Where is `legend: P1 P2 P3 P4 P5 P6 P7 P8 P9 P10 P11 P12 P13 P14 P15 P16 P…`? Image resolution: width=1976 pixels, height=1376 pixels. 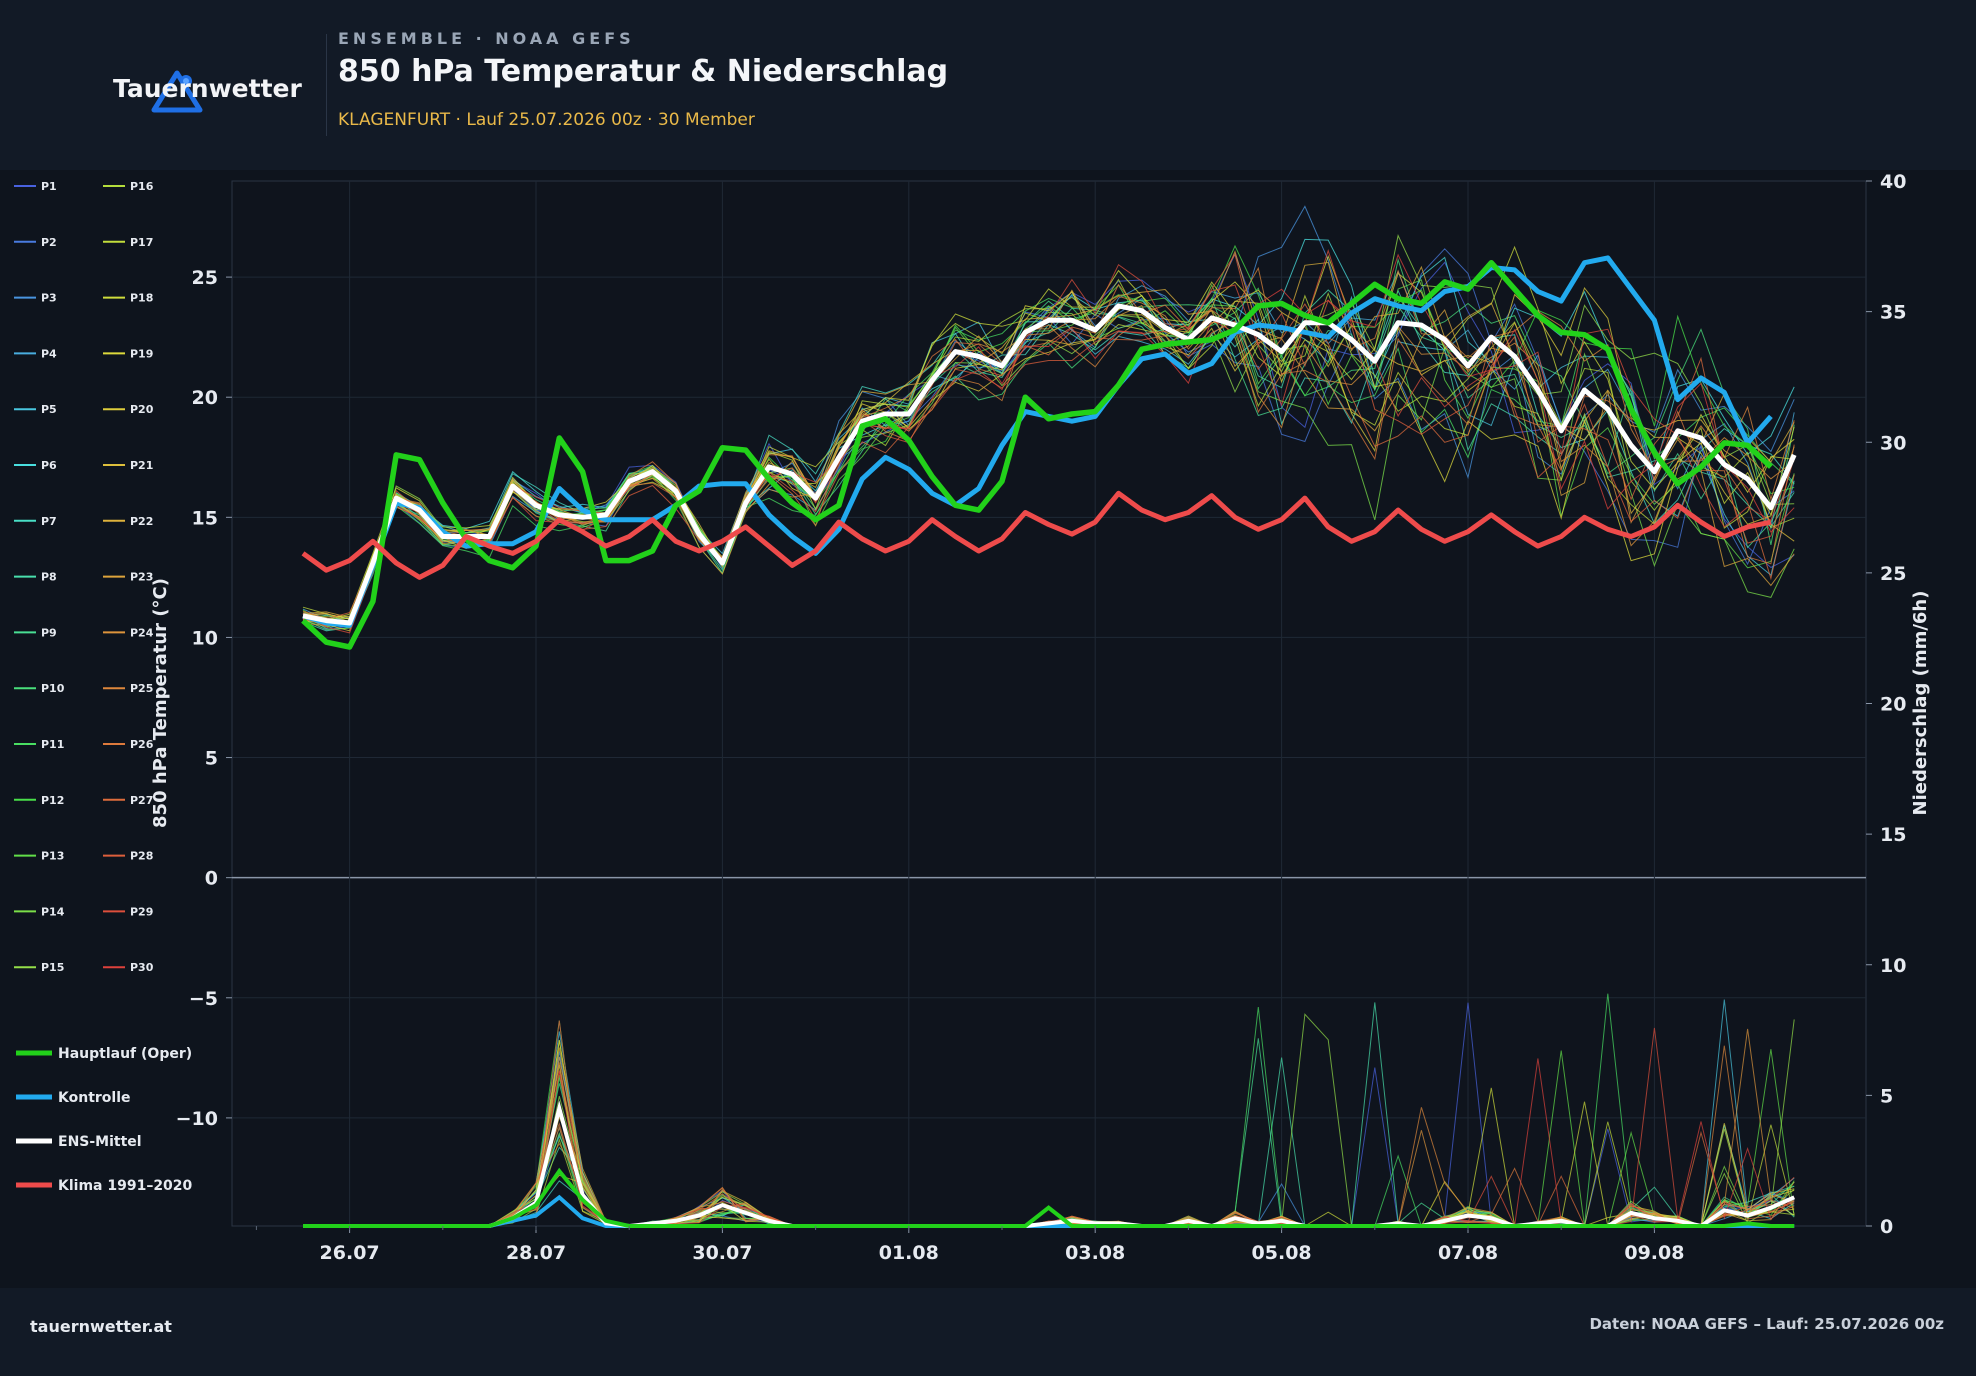 legend: P1 P2 P3 P4 P5 P6 P7 P8 P9 P10 P11 P12 P13 P14 P15 P16 P… is located at coordinates (103, 687).